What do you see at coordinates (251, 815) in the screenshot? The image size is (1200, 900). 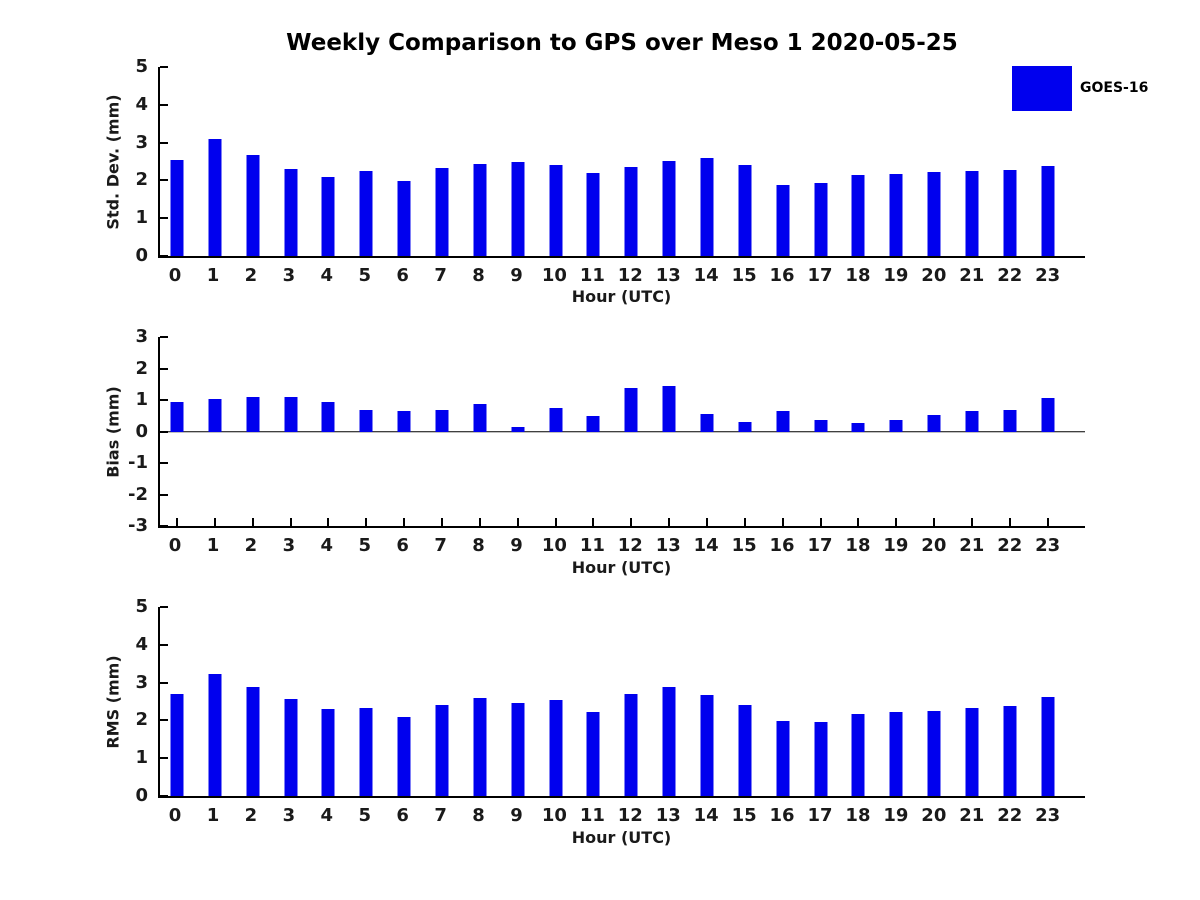 I see `x-tick-label: 2` at bounding box center [251, 815].